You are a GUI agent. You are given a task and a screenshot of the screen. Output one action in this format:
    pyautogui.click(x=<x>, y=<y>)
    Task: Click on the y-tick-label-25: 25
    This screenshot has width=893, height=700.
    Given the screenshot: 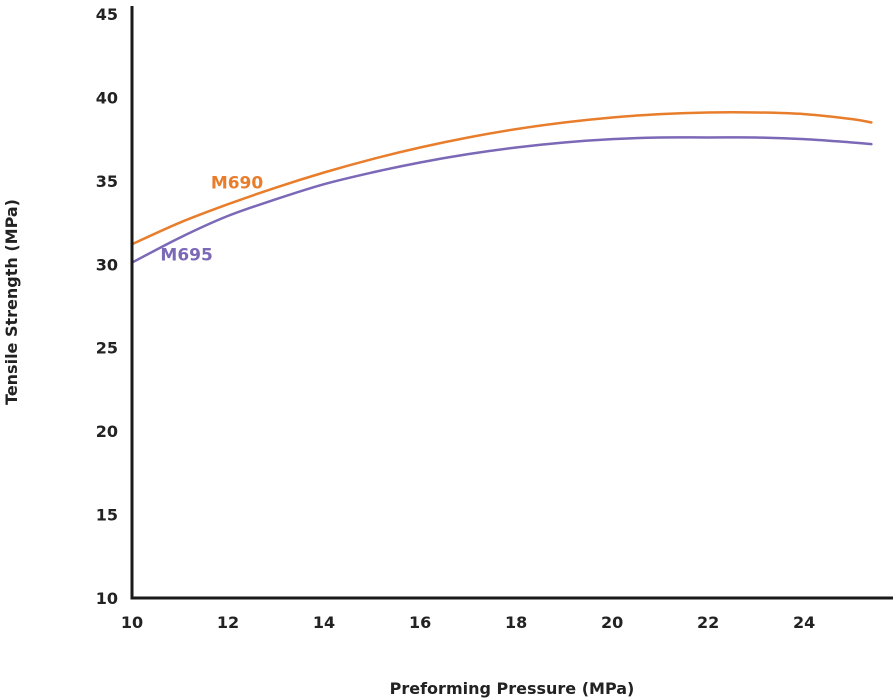 What is the action you would take?
    pyautogui.click(x=107, y=348)
    